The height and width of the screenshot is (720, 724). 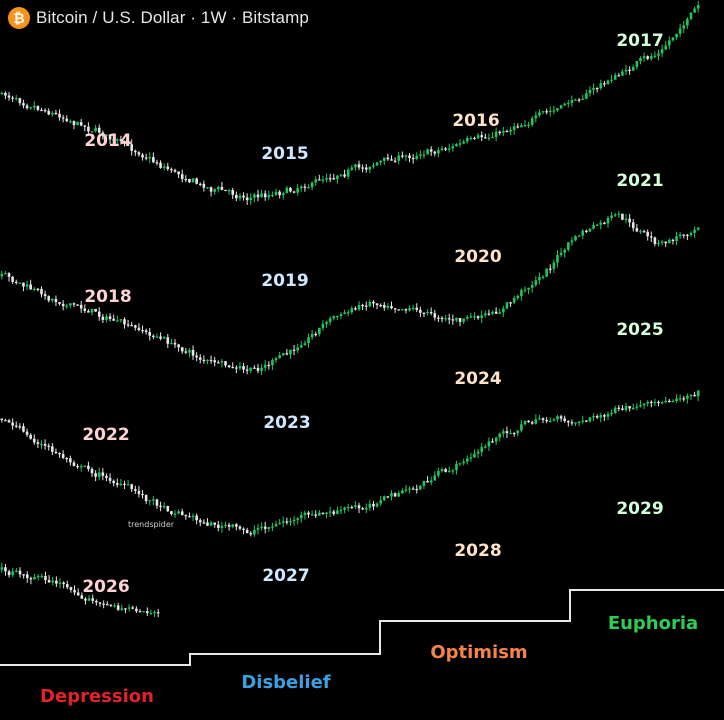 What do you see at coordinates (362, 627) in the screenshot?
I see `phase-staircase-line` at bounding box center [362, 627].